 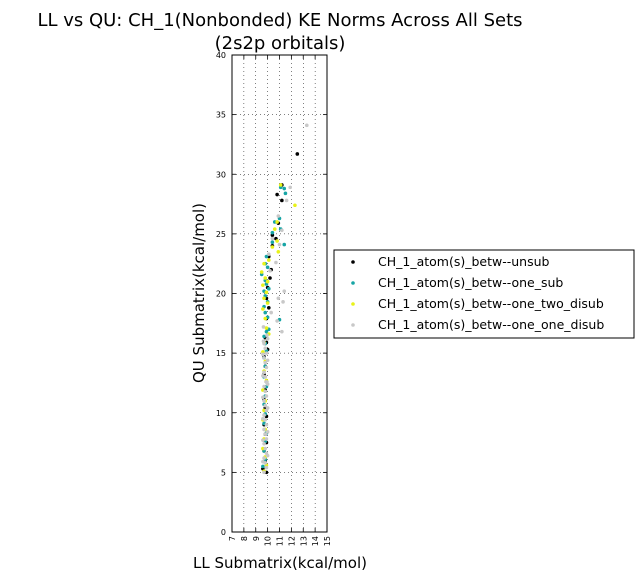 What do you see at coordinates (315, 541) in the screenshot?
I see `x-tick-label: 14` at bounding box center [315, 541].